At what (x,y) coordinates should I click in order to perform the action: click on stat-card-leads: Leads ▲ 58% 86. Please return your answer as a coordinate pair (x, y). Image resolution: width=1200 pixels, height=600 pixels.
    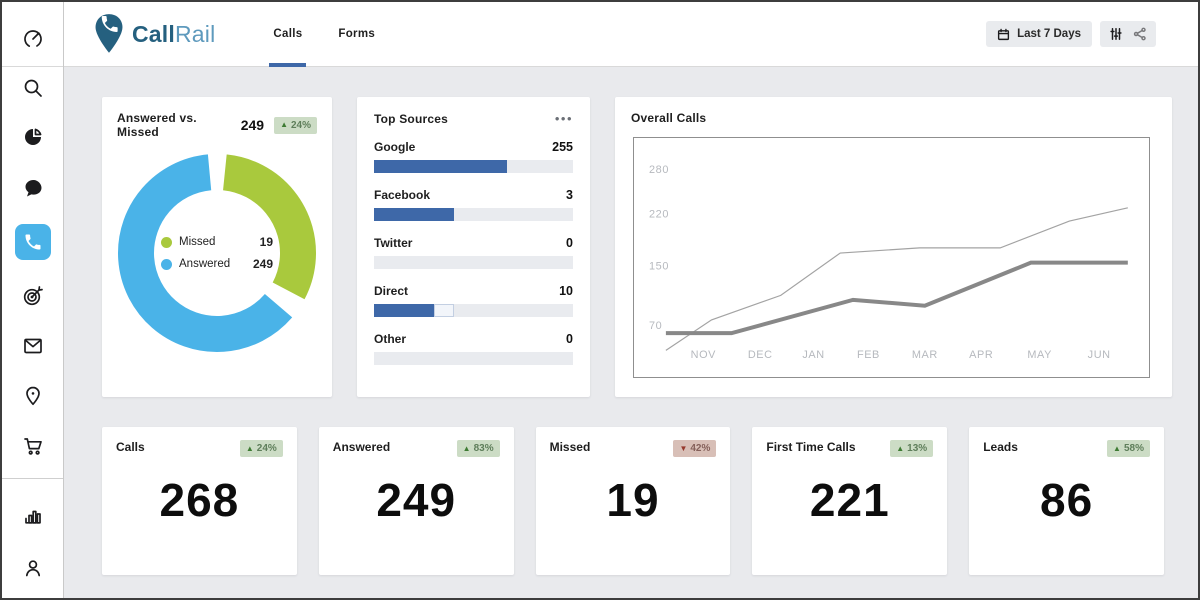
    Looking at the image, I should click on (1066, 501).